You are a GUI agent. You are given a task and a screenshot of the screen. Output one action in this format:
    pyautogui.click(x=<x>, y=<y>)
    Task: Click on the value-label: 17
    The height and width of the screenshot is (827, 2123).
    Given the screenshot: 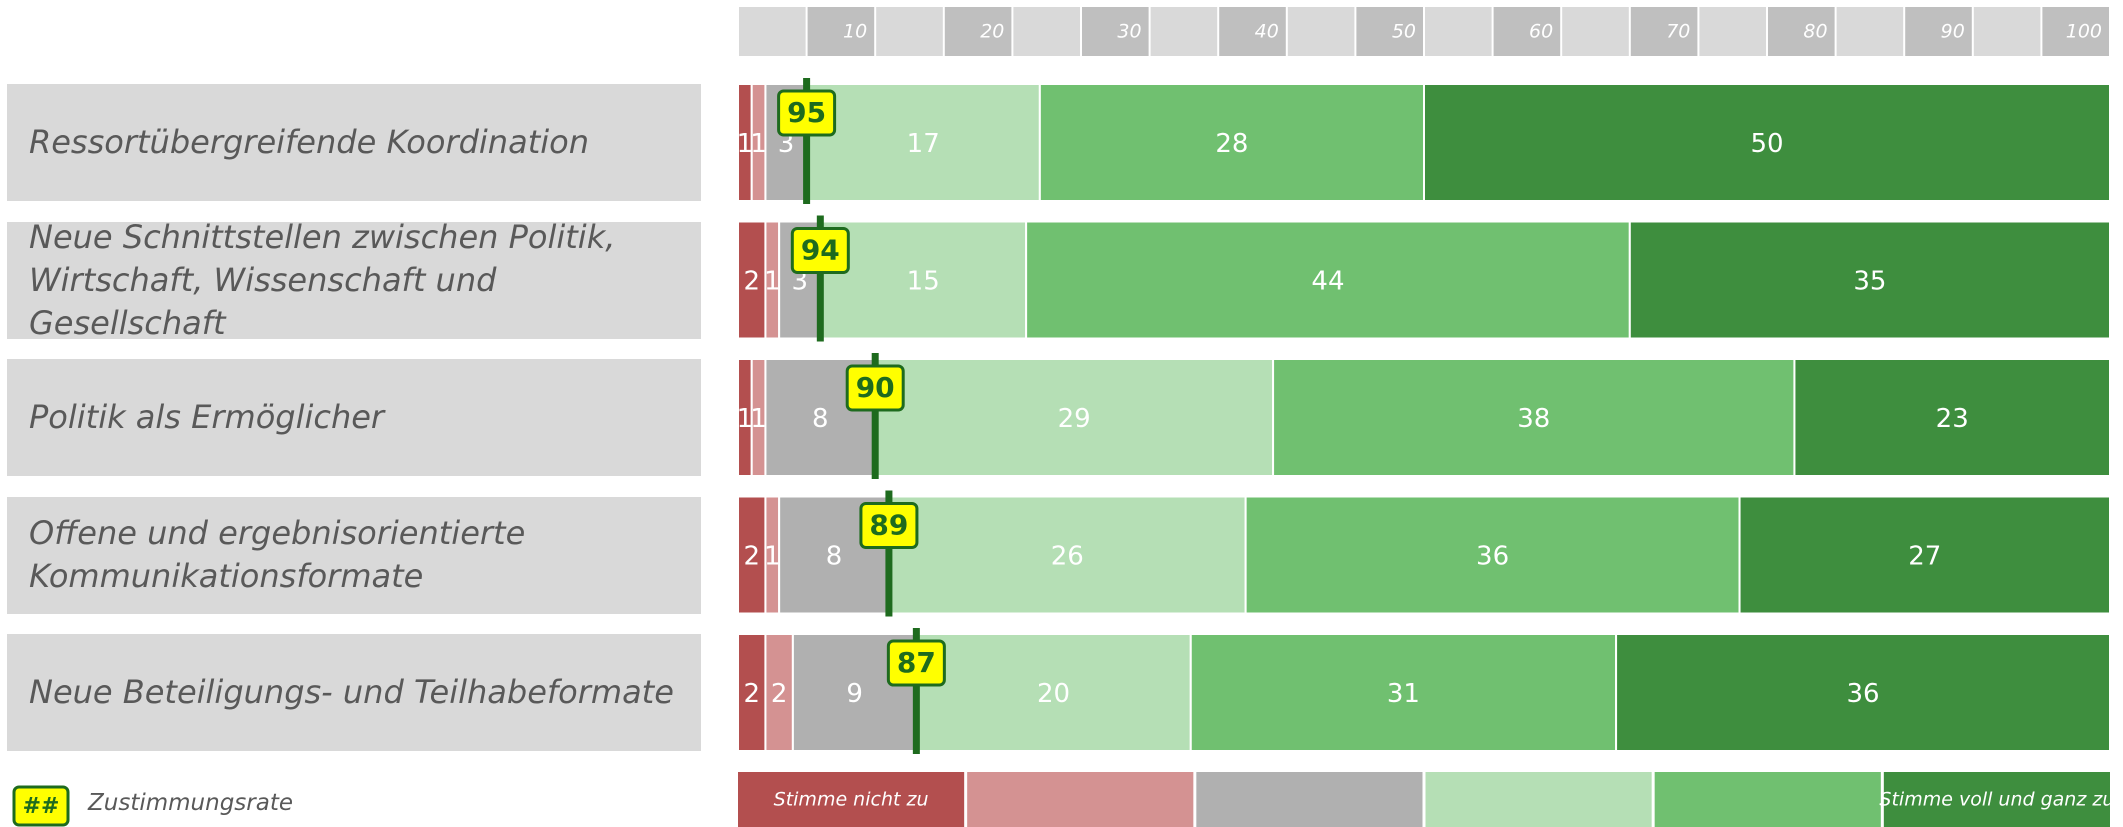 What is the action you would take?
    pyautogui.click(x=923, y=144)
    